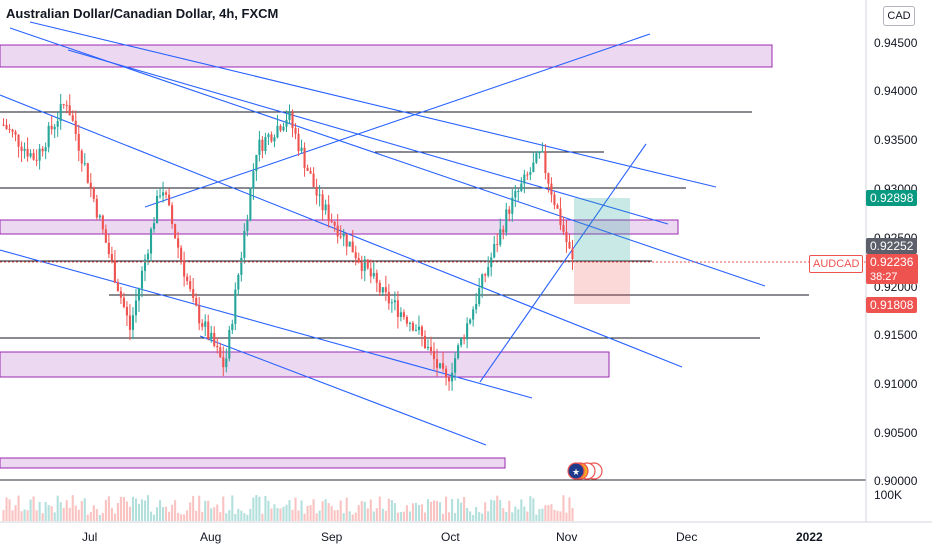 The height and width of the screenshot is (550, 932). Describe the element at coordinates (899, 16) in the screenshot. I see `currency-button: CAD` at that location.